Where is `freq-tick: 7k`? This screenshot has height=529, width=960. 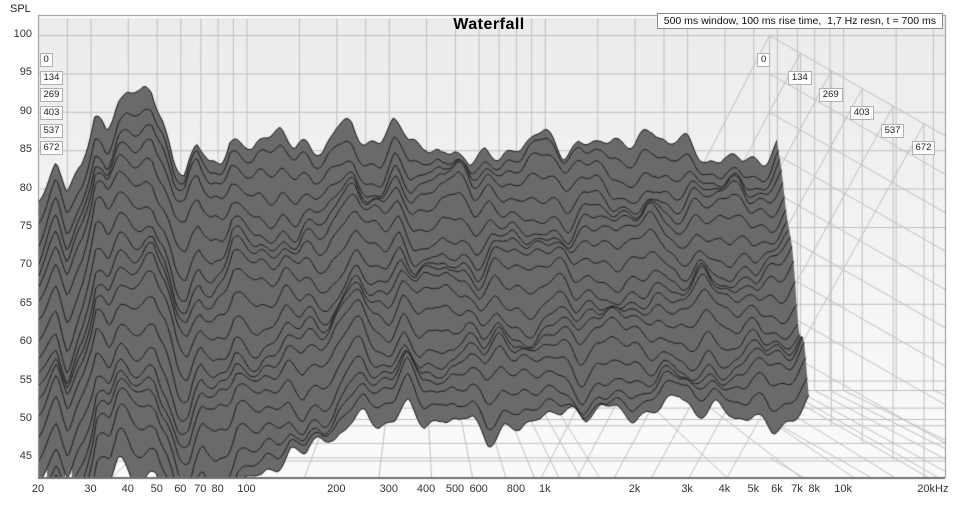
freq-tick: 7k is located at coordinates (797, 489).